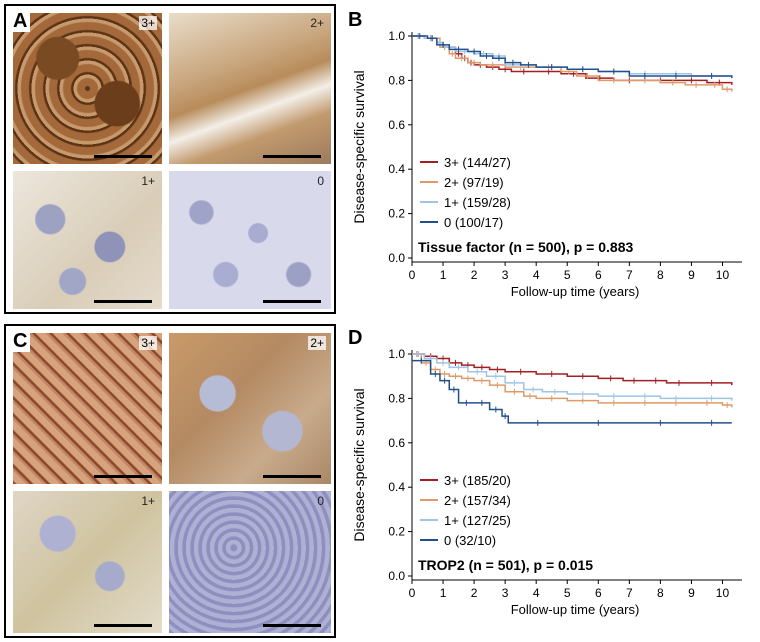 The height and width of the screenshot is (642, 760). What do you see at coordinates (87, 562) in the screenshot?
I see `micrograph-c-1plus: 1+` at bounding box center [87, 562].